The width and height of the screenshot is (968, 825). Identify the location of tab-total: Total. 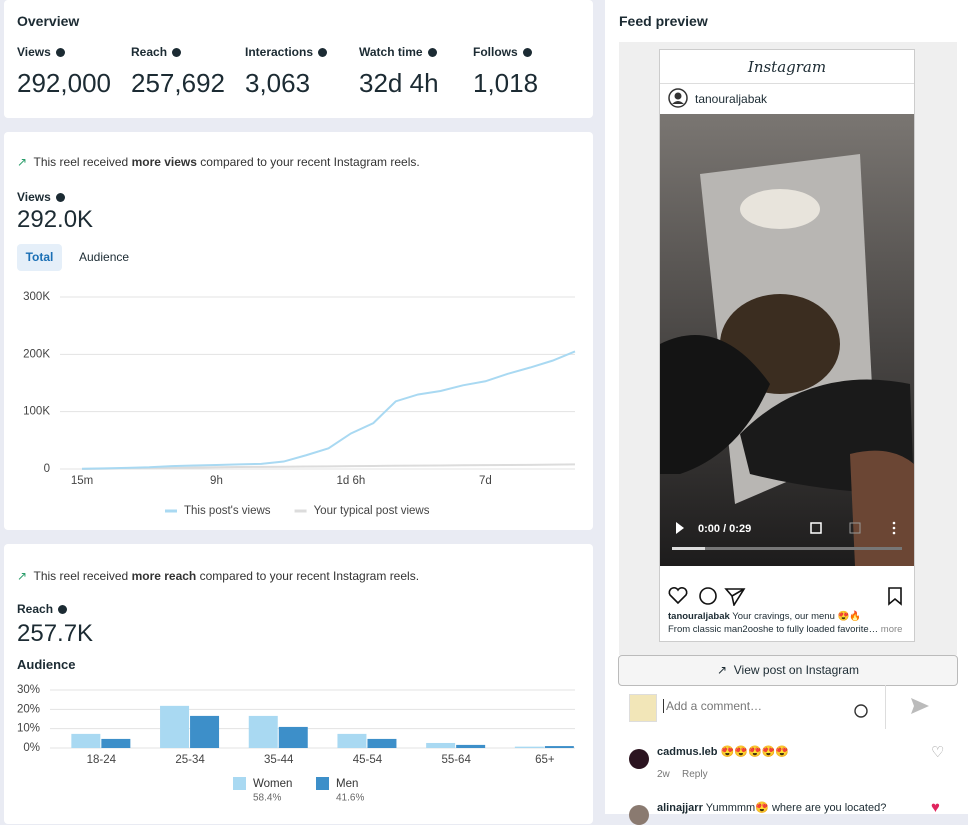
(39, 257).